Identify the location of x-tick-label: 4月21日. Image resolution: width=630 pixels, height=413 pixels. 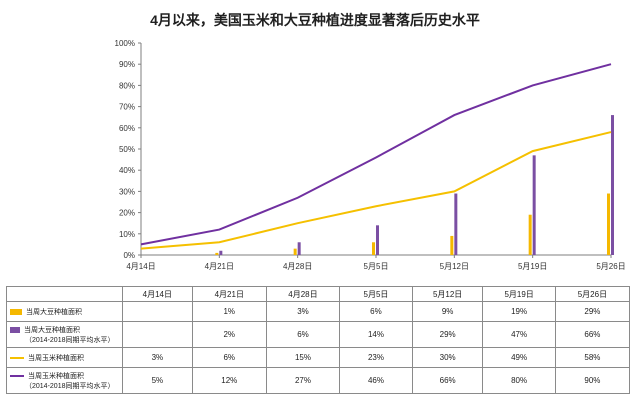
(219, 266).